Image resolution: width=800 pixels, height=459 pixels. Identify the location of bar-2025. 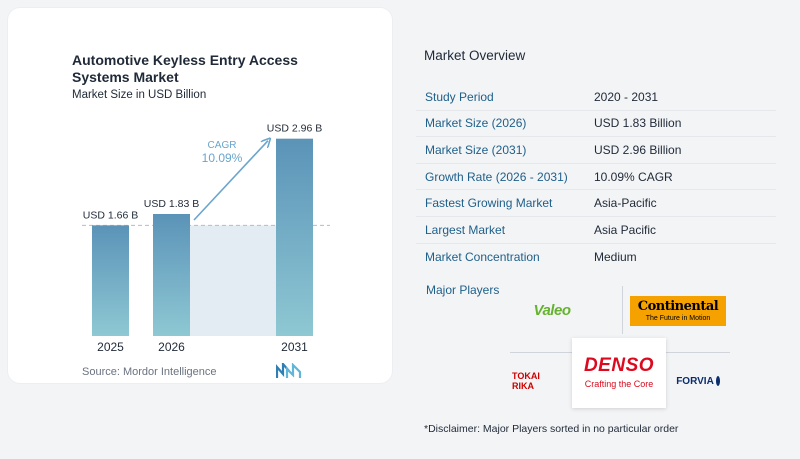
(110, 280).